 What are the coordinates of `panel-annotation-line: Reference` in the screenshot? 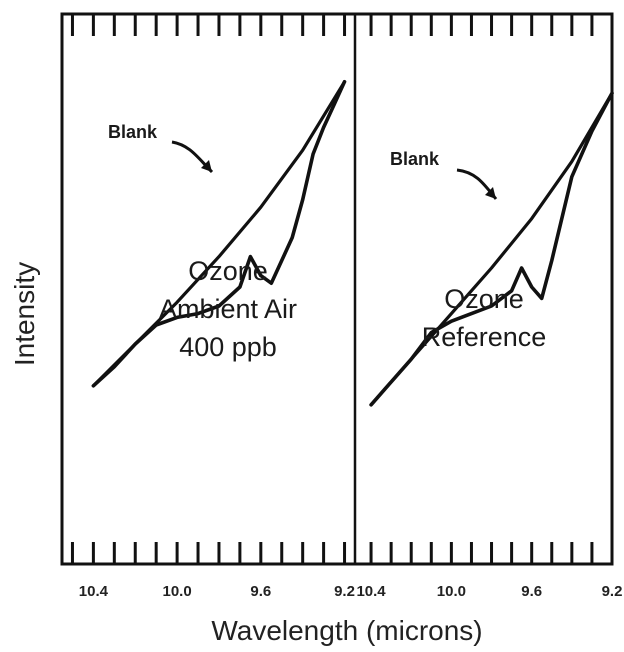 It's located at (484, 337).